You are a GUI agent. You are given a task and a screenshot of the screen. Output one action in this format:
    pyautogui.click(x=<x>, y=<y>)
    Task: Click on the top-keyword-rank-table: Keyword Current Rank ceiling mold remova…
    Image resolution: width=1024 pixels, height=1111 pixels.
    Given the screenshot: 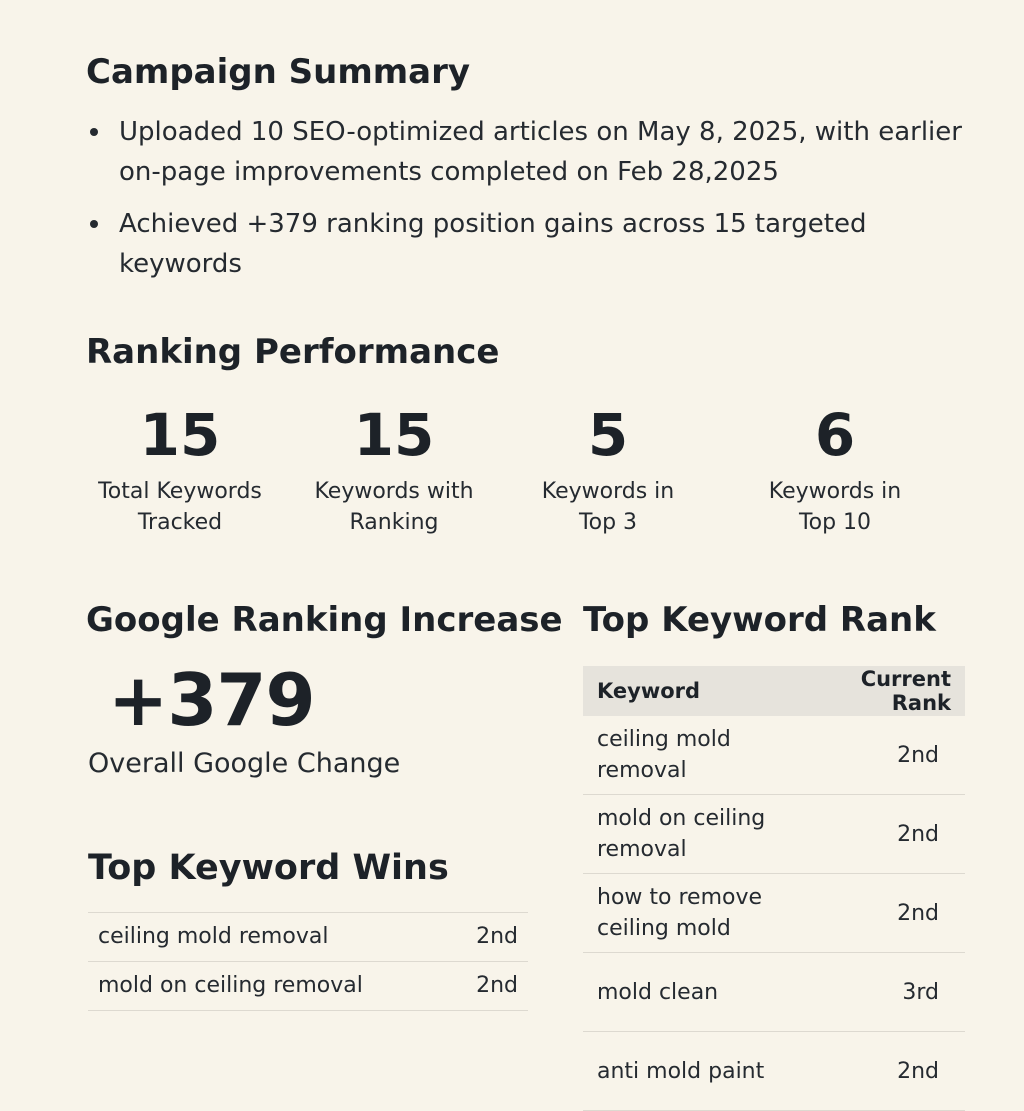 What is the action you would take?
    pyautogui.click(x=774, y=888)
    